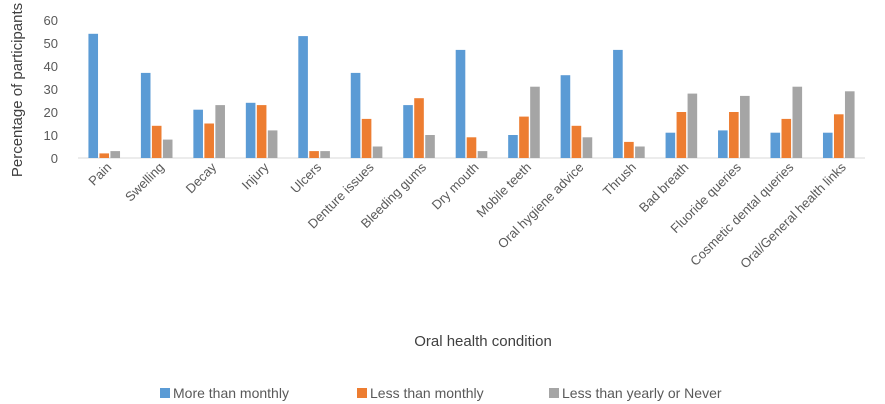 The width and height of the screenshot is (885, 404). Describe the element at coordinates (619, 179) in the screenshot. I see `x-tick-label: Thrush` at that location.